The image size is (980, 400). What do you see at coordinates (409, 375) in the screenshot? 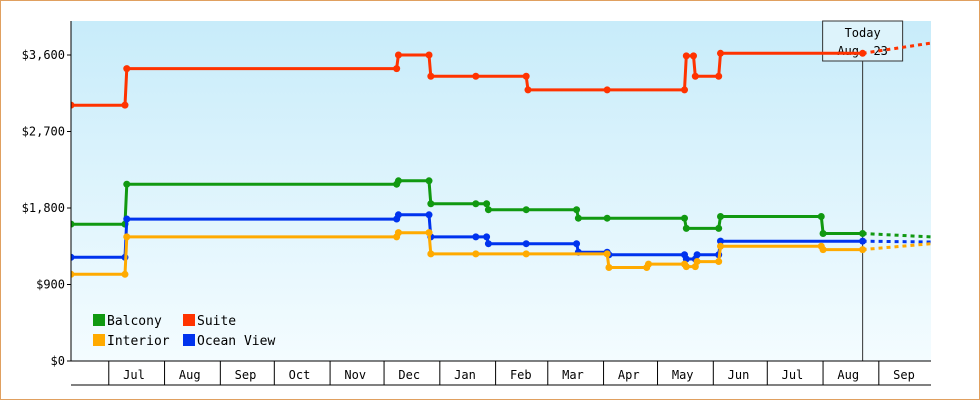
I see `x-tick-label: Dec` at bounding box center [409, 375].